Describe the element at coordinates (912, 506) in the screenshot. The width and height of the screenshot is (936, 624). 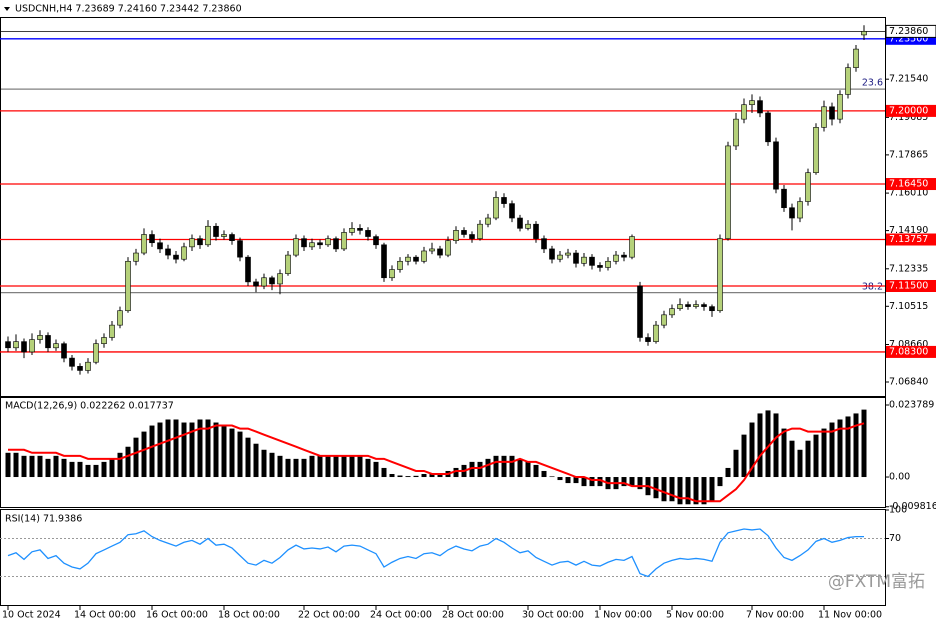
I see `y-tick-label: -0.009816` at that location.